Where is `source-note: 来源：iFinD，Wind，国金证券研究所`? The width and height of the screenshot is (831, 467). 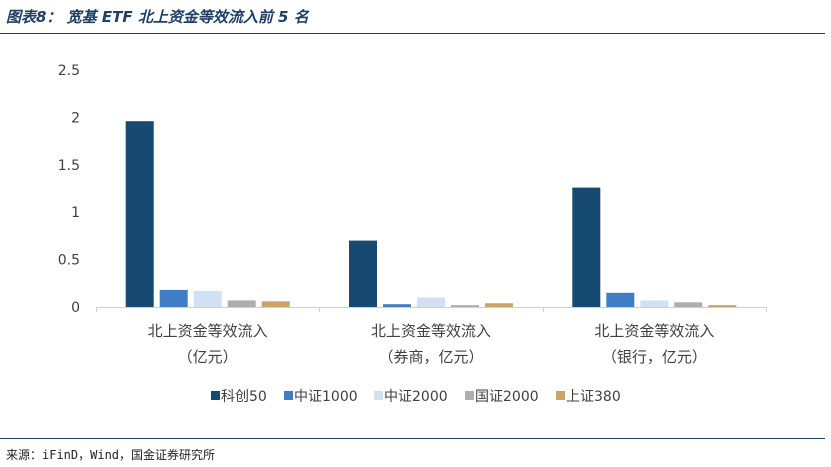
source-note: 来源：iFinD，Wind，国金证券研究所 is located at coordinates (111, 455).